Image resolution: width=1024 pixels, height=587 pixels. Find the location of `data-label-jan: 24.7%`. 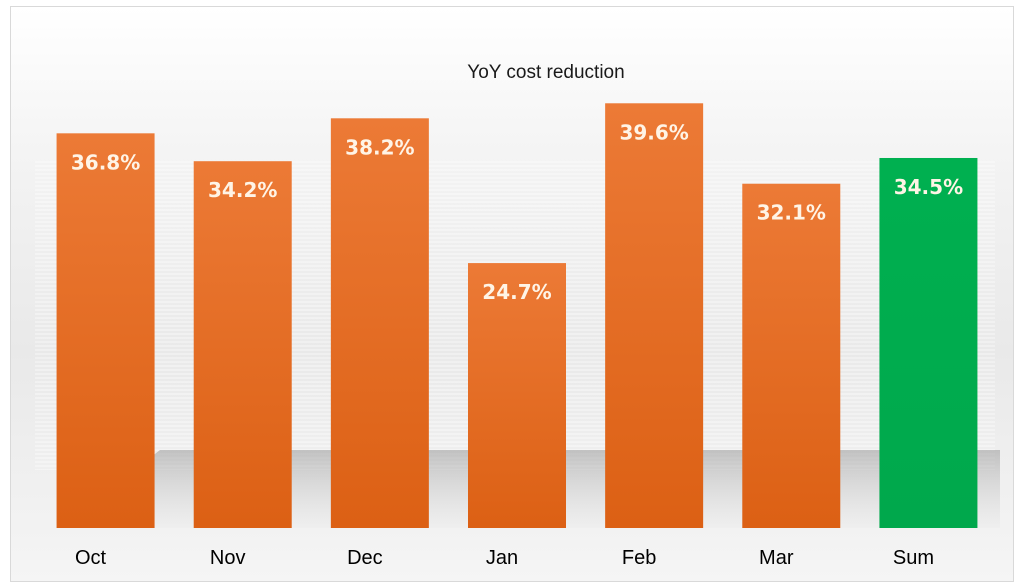

data-label-jan: 24.7% is located at coordinates (516, 292).